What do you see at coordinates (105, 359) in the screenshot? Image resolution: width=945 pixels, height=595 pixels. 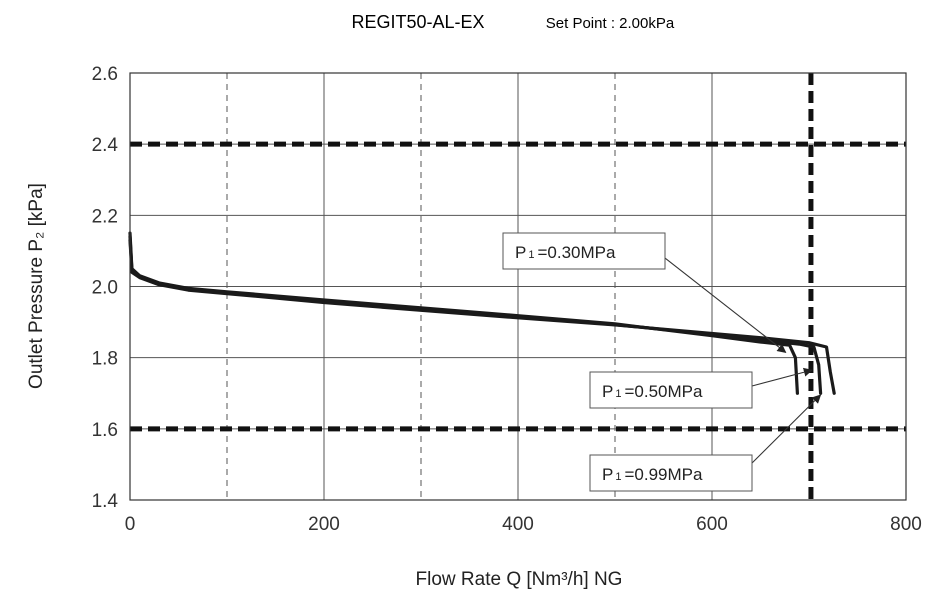 I see `y-tick-label: 1.8` at bounding box center [105, 359].